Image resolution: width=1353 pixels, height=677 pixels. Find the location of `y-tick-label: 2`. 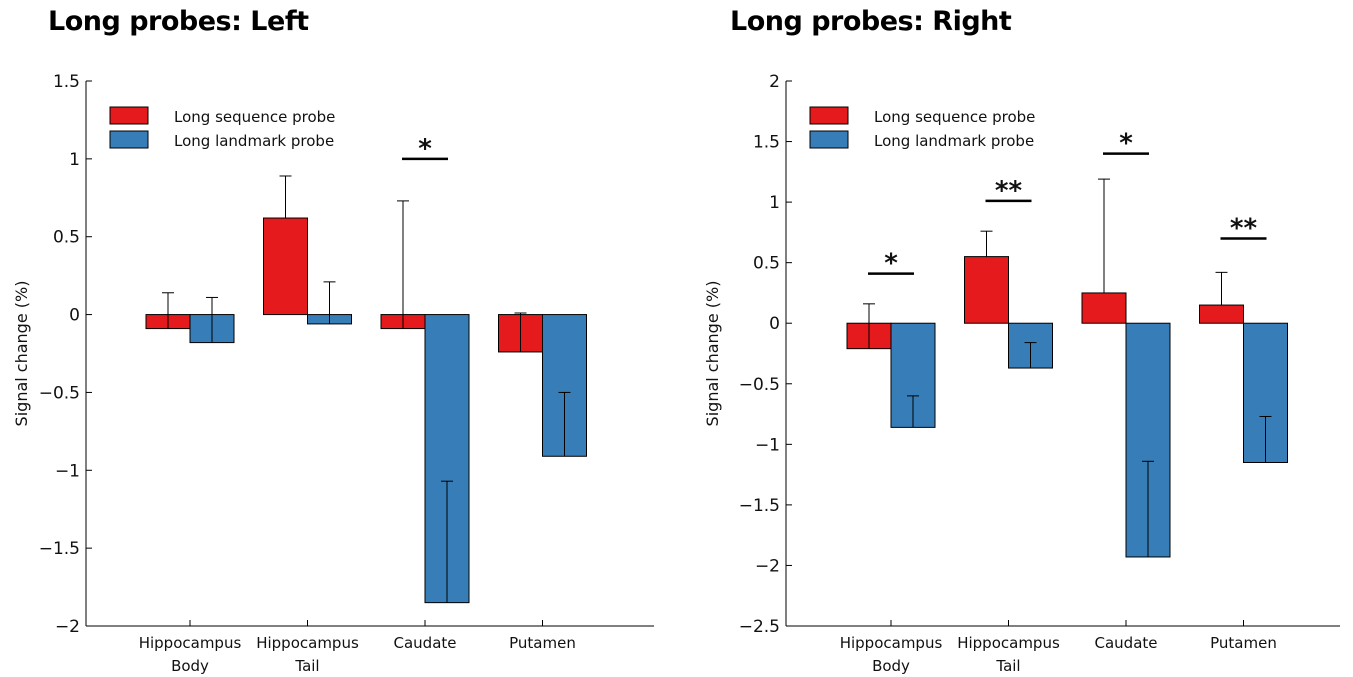

y-tick-label: 2 is located at coordinates (774, 82).